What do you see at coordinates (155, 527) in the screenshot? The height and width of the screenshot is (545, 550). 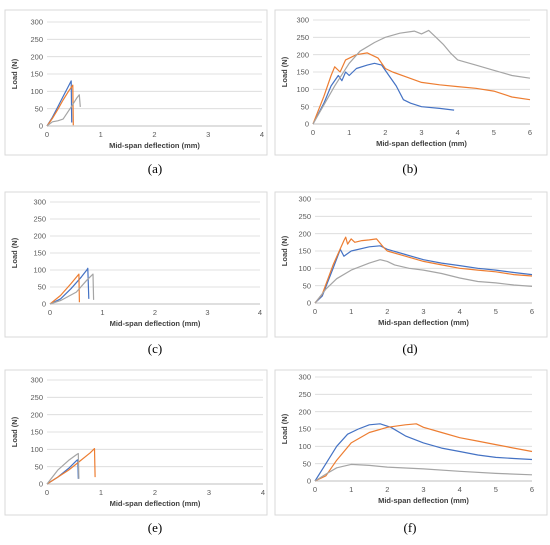 I see `panel-caption: (e)` at bounding box center [155, 527].